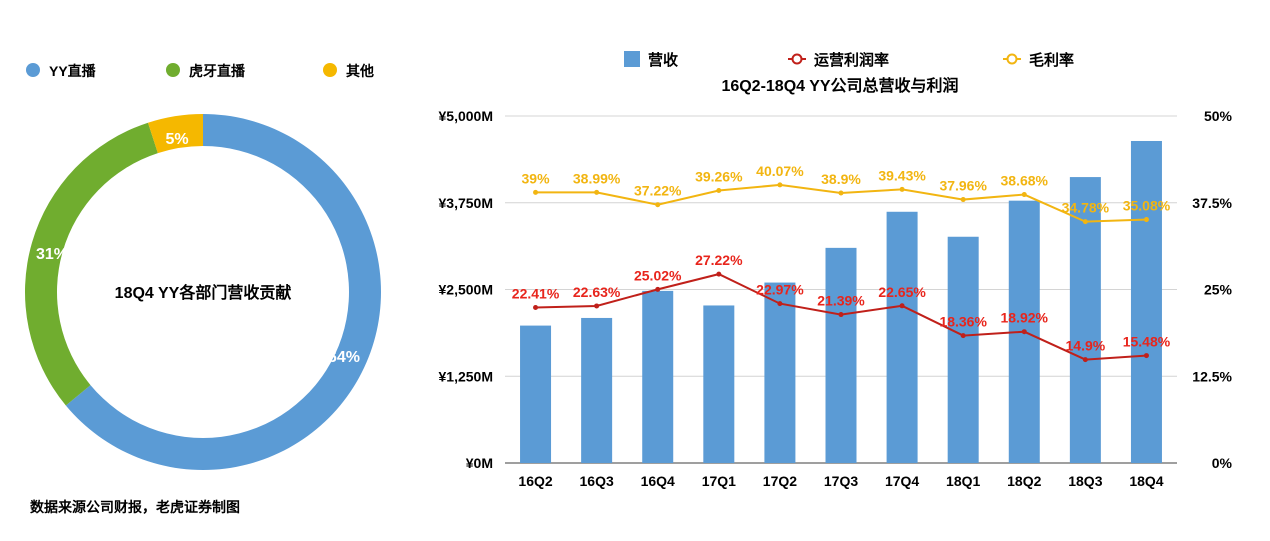 This screenshot has width=1270, height=541. What do you see at coordinates (719, 384) in the screenshot?
I see `revenue-bar-17Q1` at bounding box center [719, 384].